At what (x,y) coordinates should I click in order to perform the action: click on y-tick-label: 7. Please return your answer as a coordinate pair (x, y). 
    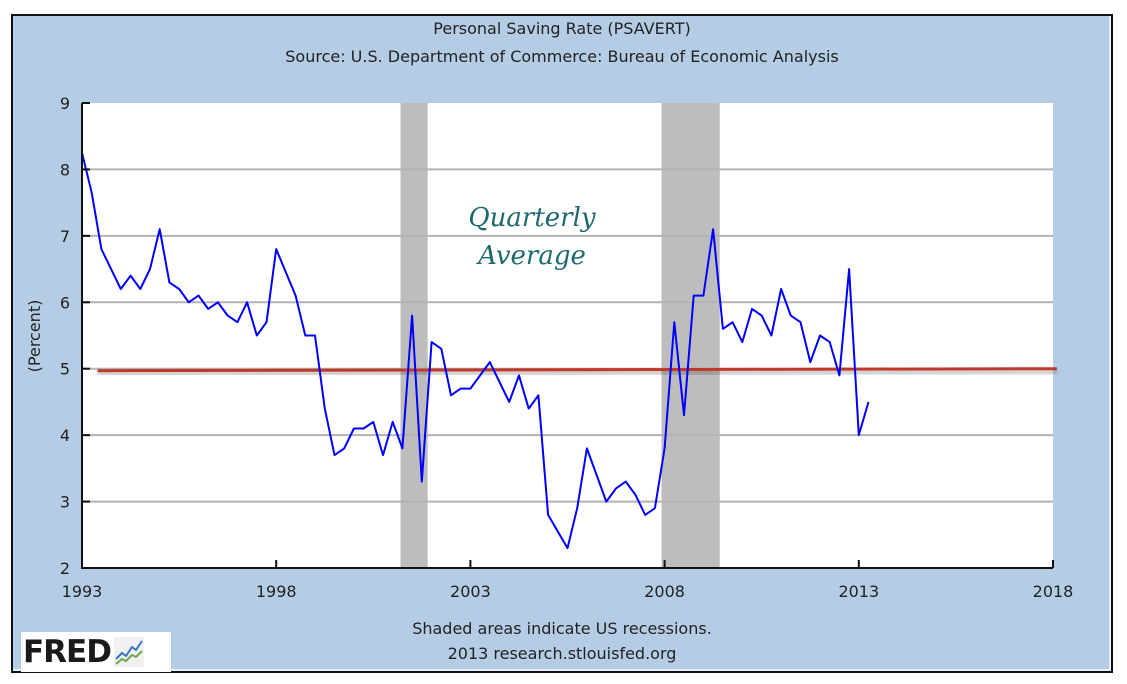
    Looking at the image, I should click on (65, 236).